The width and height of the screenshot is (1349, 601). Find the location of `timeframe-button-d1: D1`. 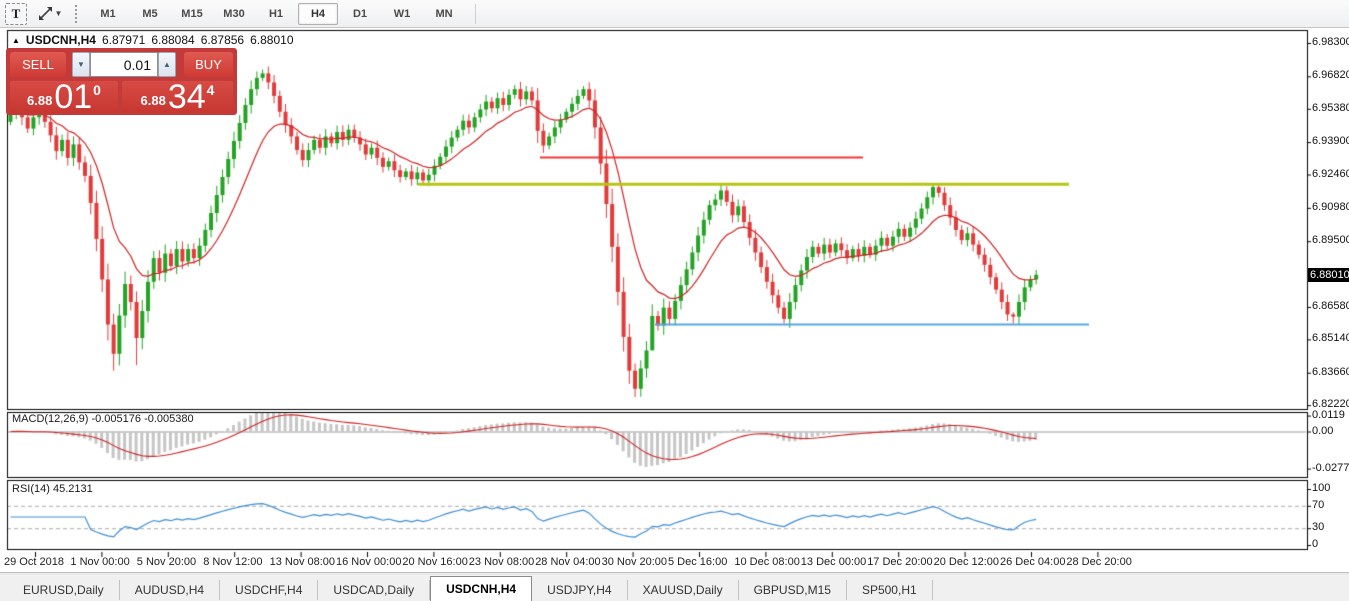

timeframe-button-d1: D1 is located at coordinates (360, 13).